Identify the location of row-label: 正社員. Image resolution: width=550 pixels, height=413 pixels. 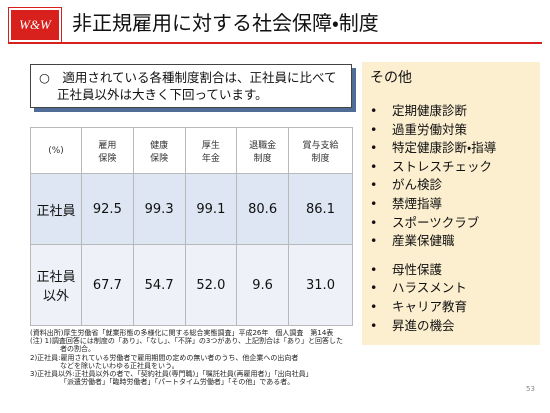
(56, 209).